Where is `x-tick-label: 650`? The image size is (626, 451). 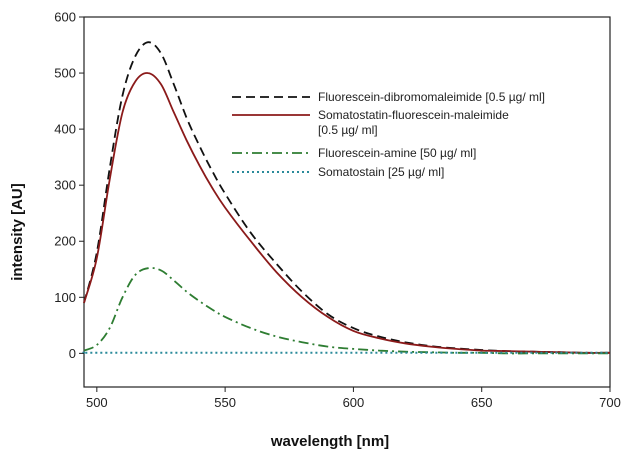 x-tick-label: 650 is located at coordinates (482, 402).